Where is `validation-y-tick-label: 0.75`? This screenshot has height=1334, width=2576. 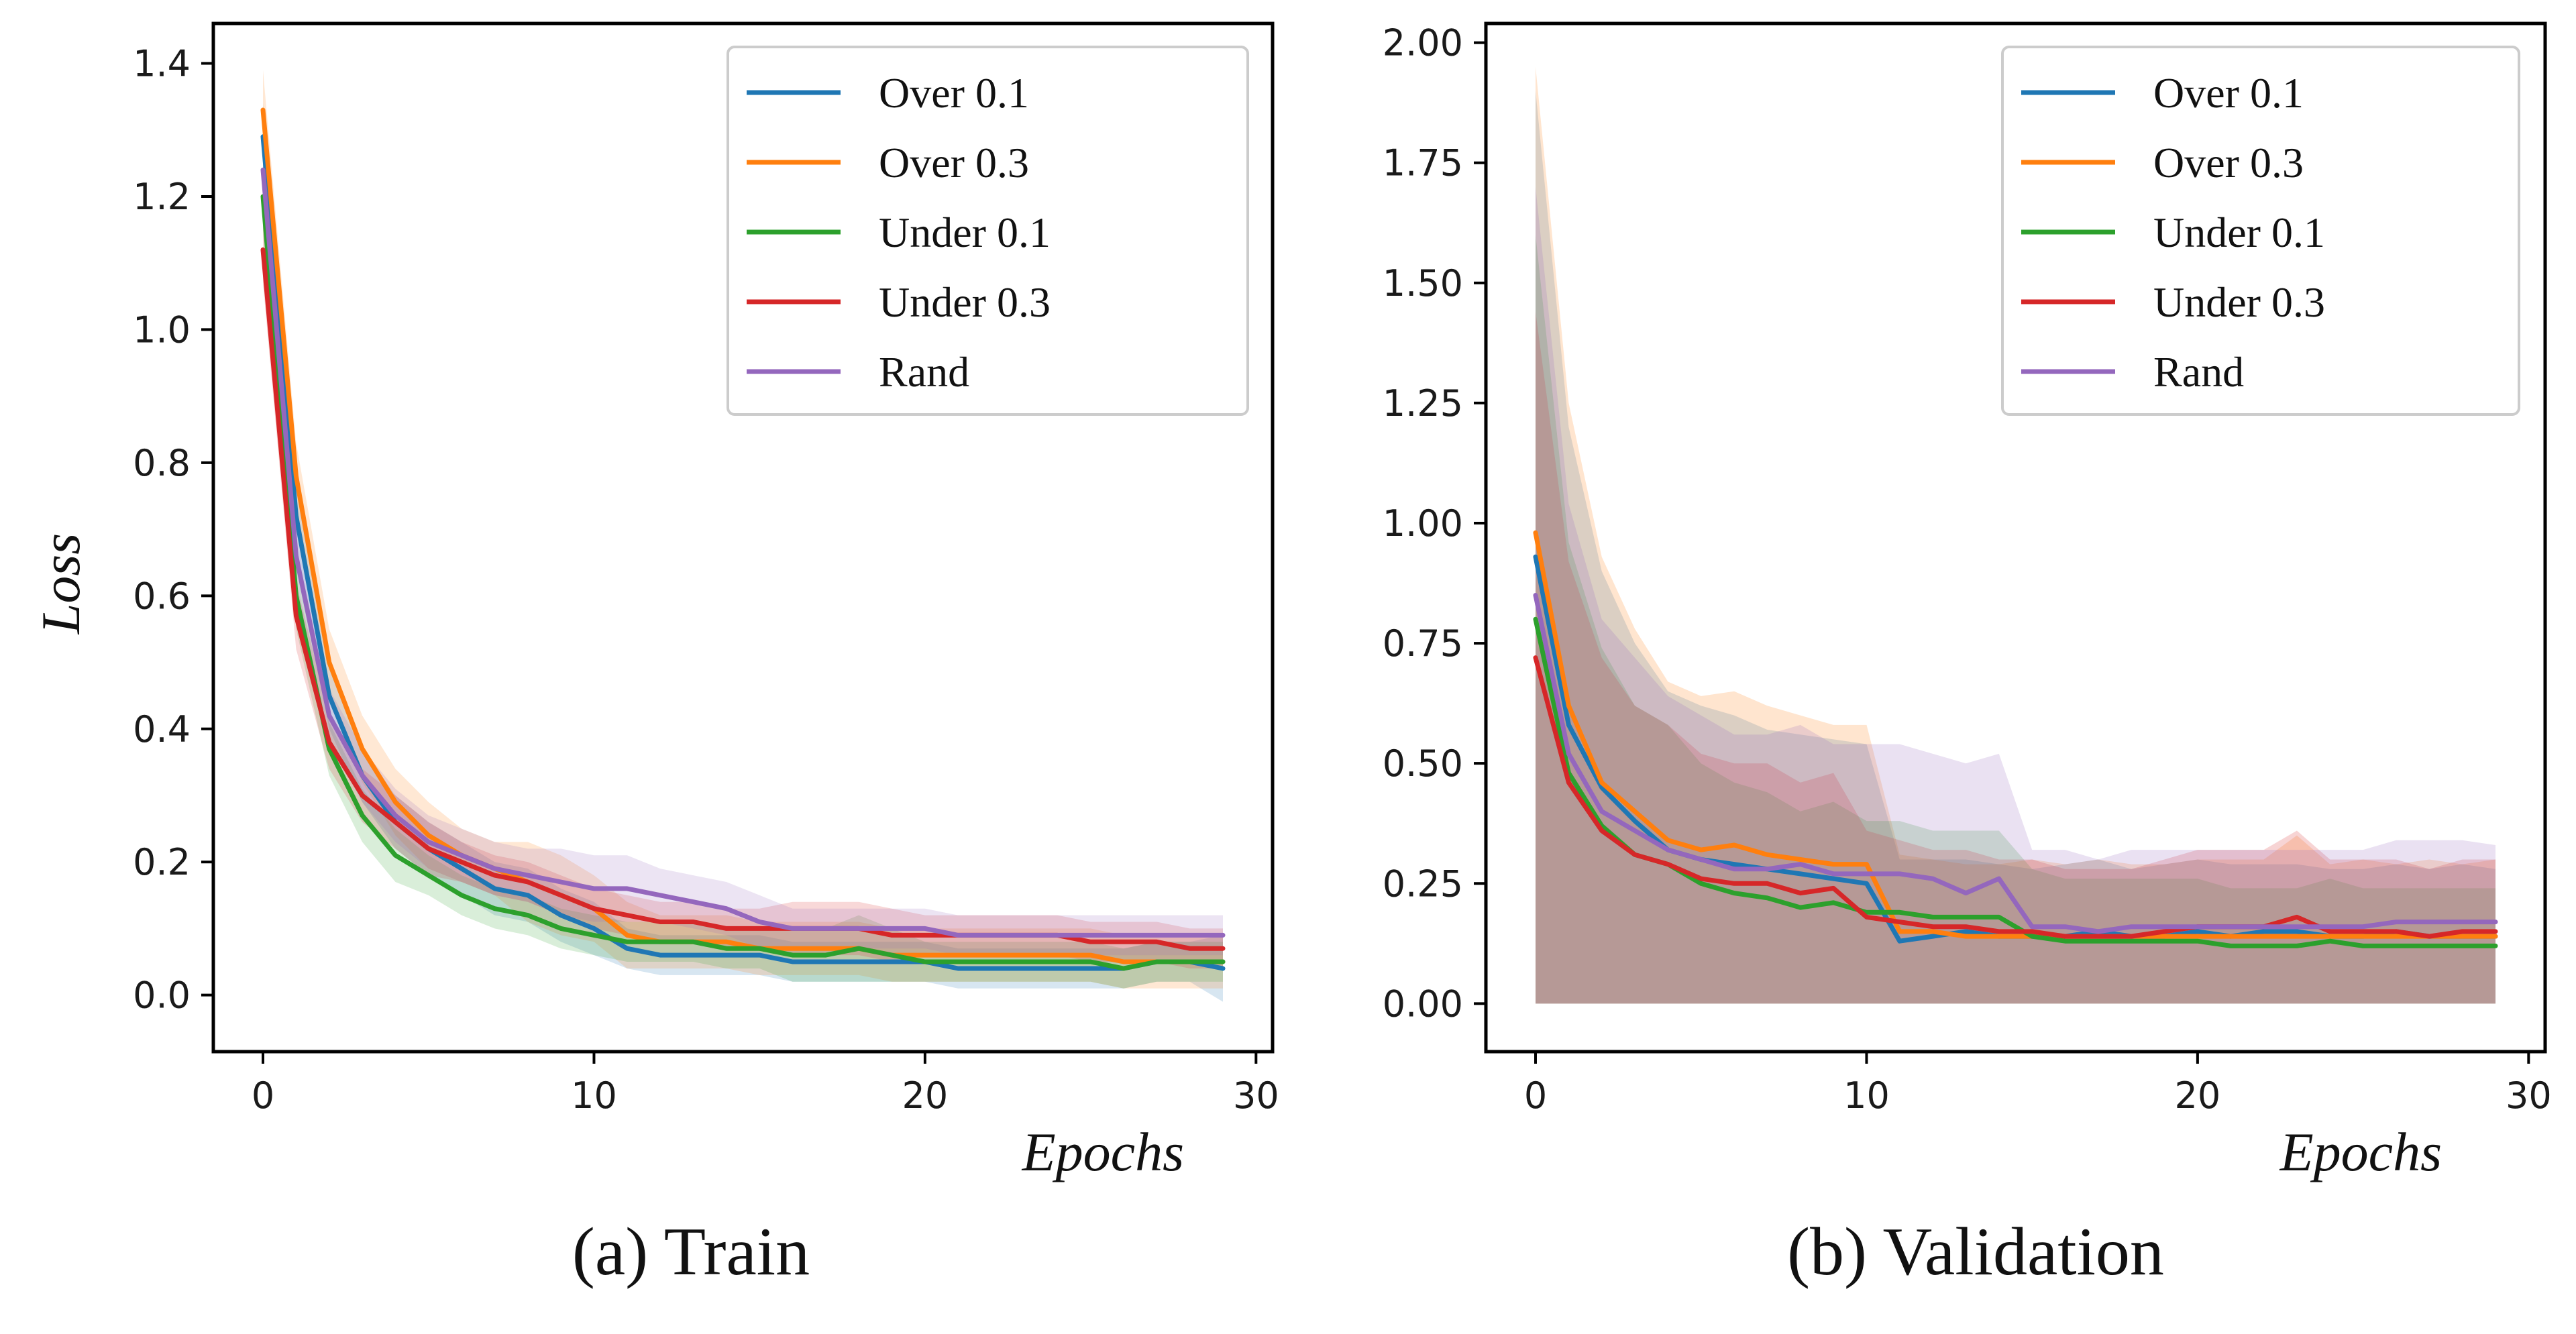
validation-y-tick-label: 0.75 is located at coordinates (1423, 643).